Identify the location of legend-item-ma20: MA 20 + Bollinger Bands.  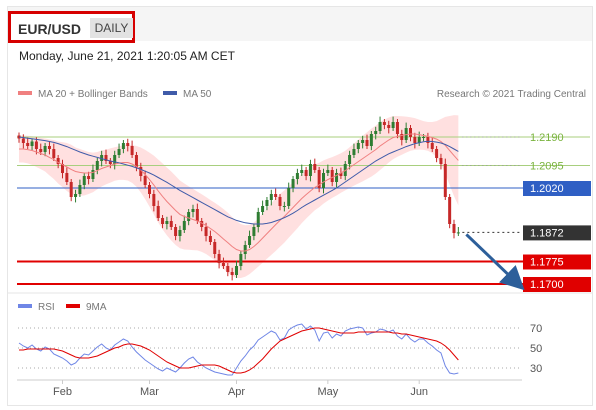
(93, 94).